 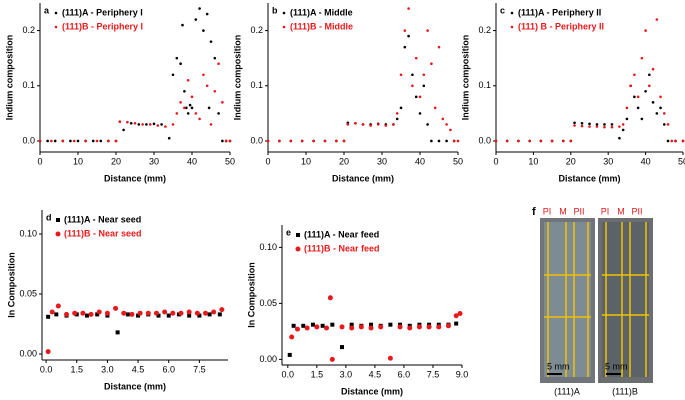 I want to click on panel-label: a, so click(x=47, y=10).